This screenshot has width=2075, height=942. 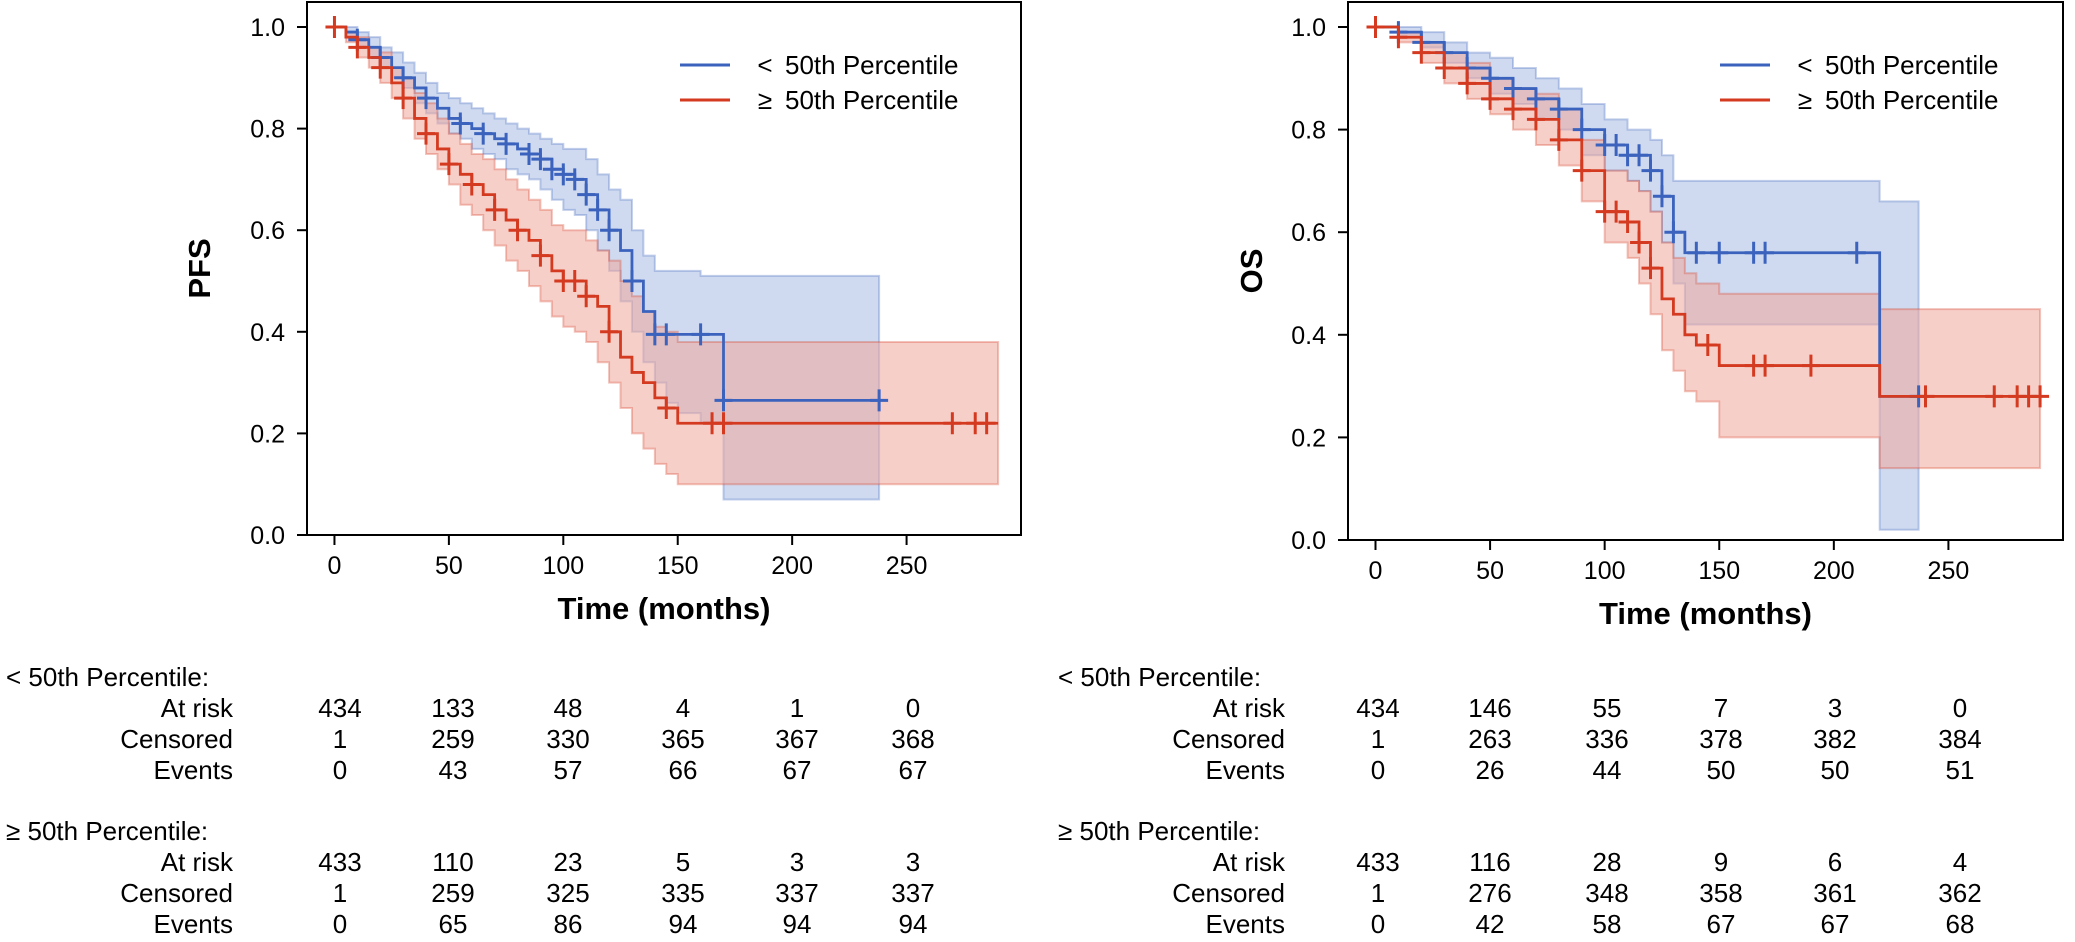 I want to click on pfs-x-tick-label: 200, so click(x=792, y=566).